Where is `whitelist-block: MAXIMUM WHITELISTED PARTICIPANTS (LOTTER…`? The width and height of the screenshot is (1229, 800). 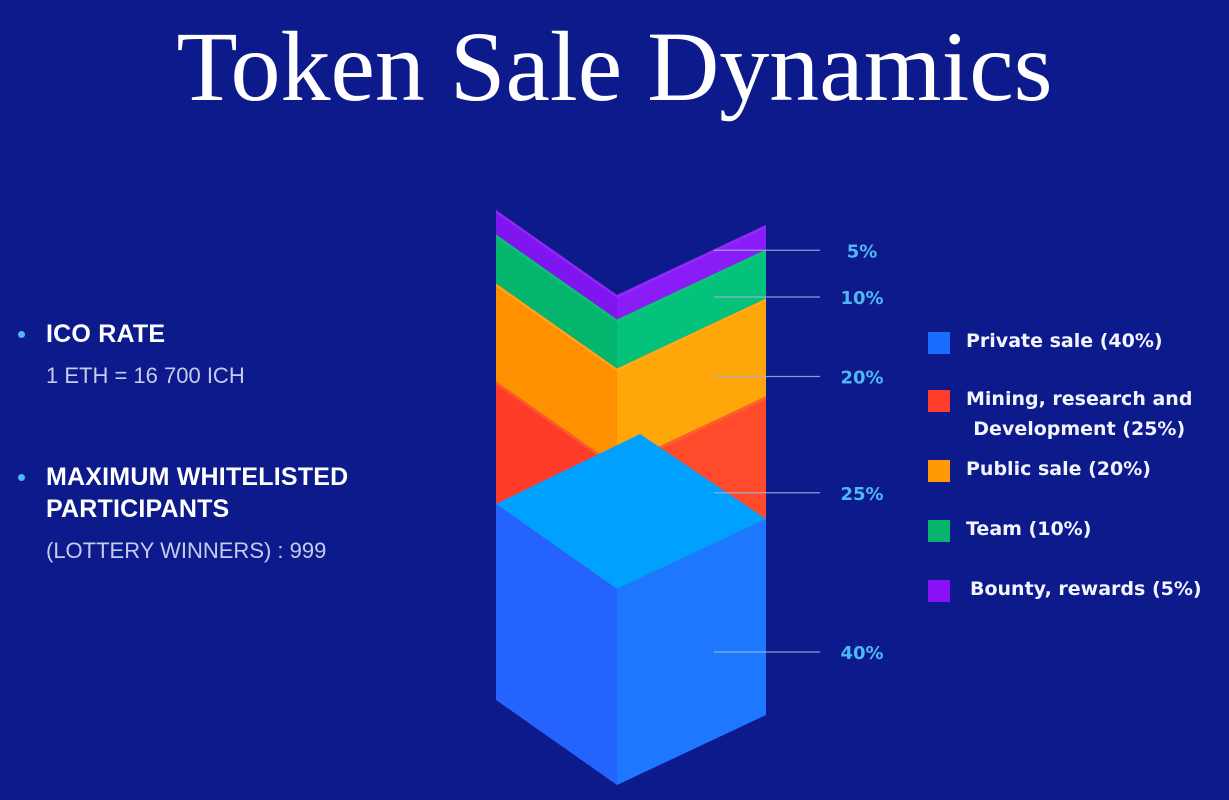 whitelist-block: MAXIMUM WHITELISTED PARTICIPANTS (LOTTER… is located at coordinates (228, 513).